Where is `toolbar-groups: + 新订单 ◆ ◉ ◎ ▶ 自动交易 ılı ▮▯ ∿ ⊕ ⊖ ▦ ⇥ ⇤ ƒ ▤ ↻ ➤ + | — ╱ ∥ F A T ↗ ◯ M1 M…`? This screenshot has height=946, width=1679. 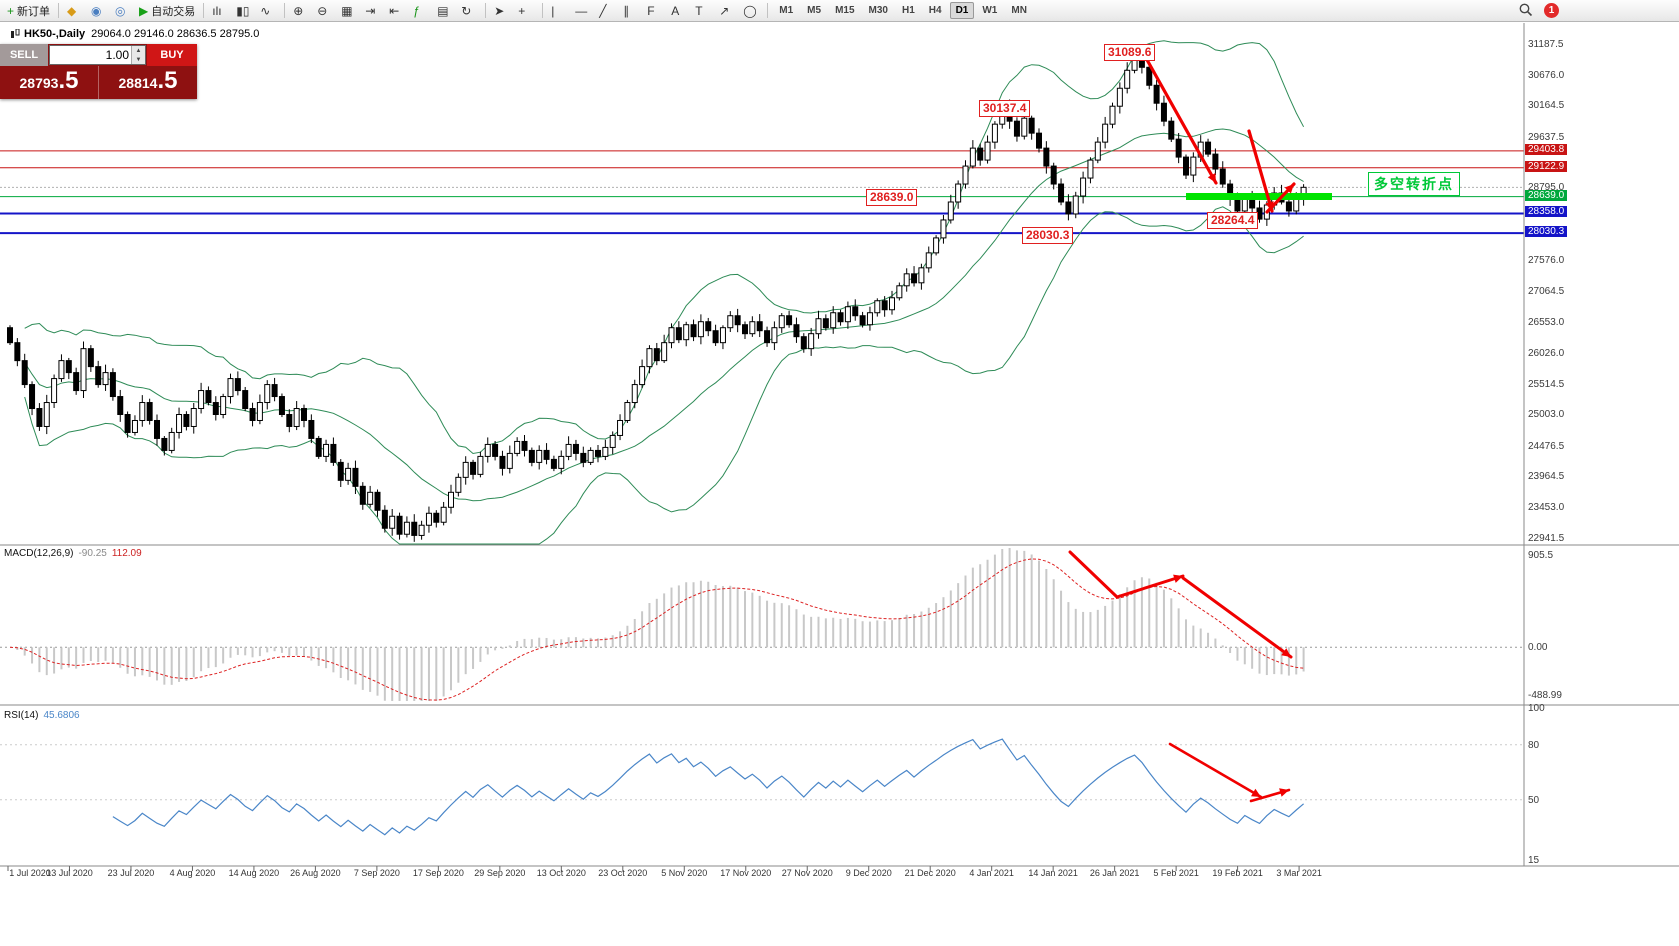
toolbar-groups: + 新订单 ◆ ◉ ◎ ▶ 自动交易 ılı ▮▯ ∿ ⊕ ⊖ ▦ ⇥ ⇤ ƒ ▤ ↻ ➤ + | — ╱ ∥ F A T ↗ ◯ M1 M… is located at coordinates (518, 11).